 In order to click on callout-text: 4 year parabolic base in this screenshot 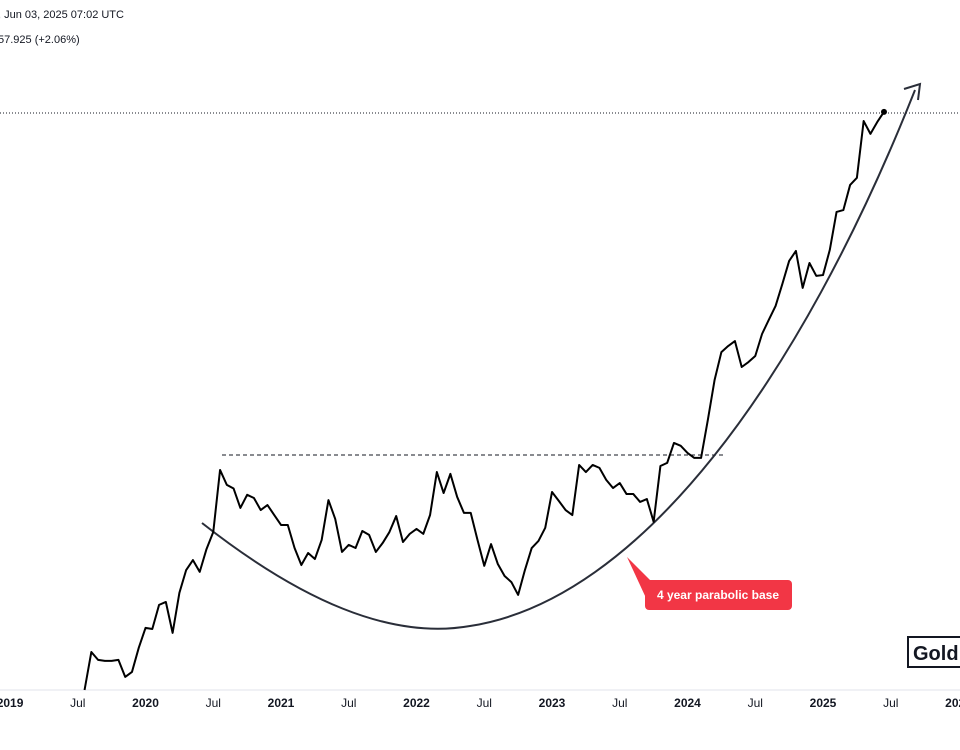, I will do `click(718, 595)`.